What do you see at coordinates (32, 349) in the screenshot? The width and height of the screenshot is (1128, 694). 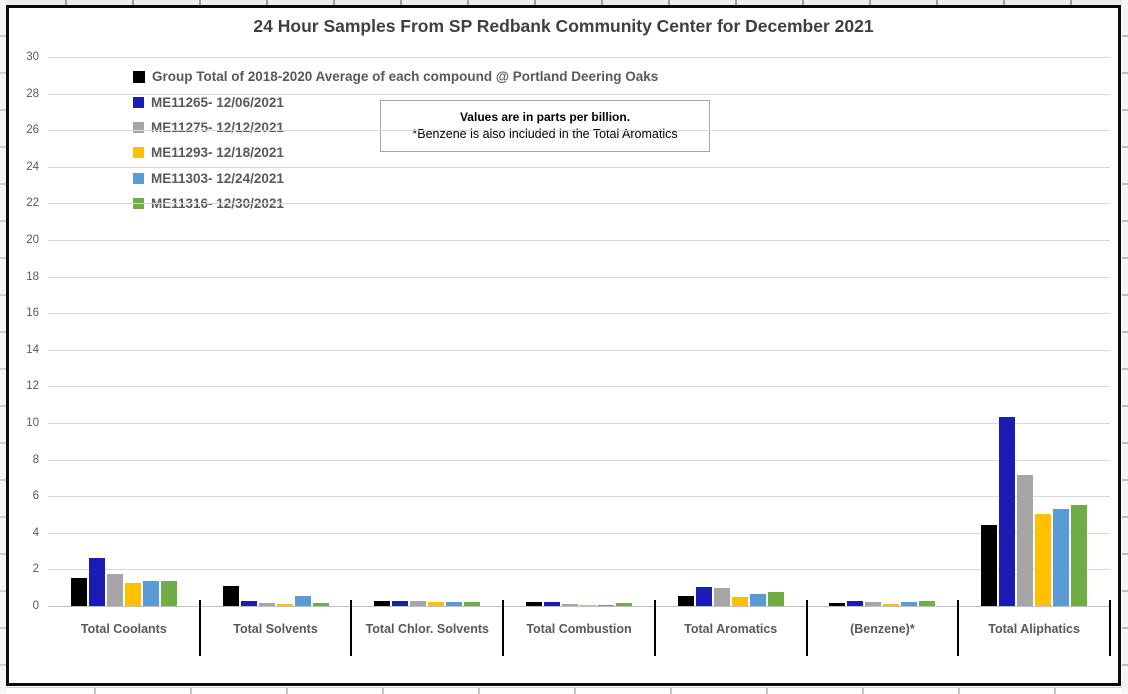 I see `y-tick-label: 14` at bounding box center [32, 349].